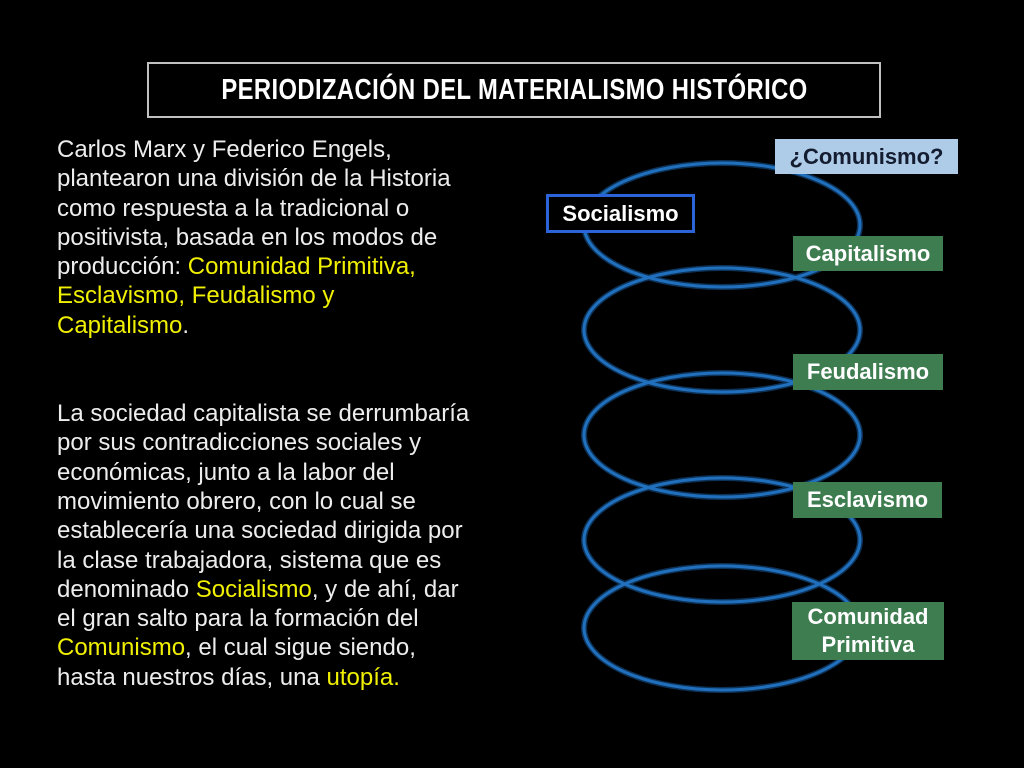 This screenshot has width=1024, height=768. I want to click on label-capitalismo: Capitalismo, so click(868, 253).